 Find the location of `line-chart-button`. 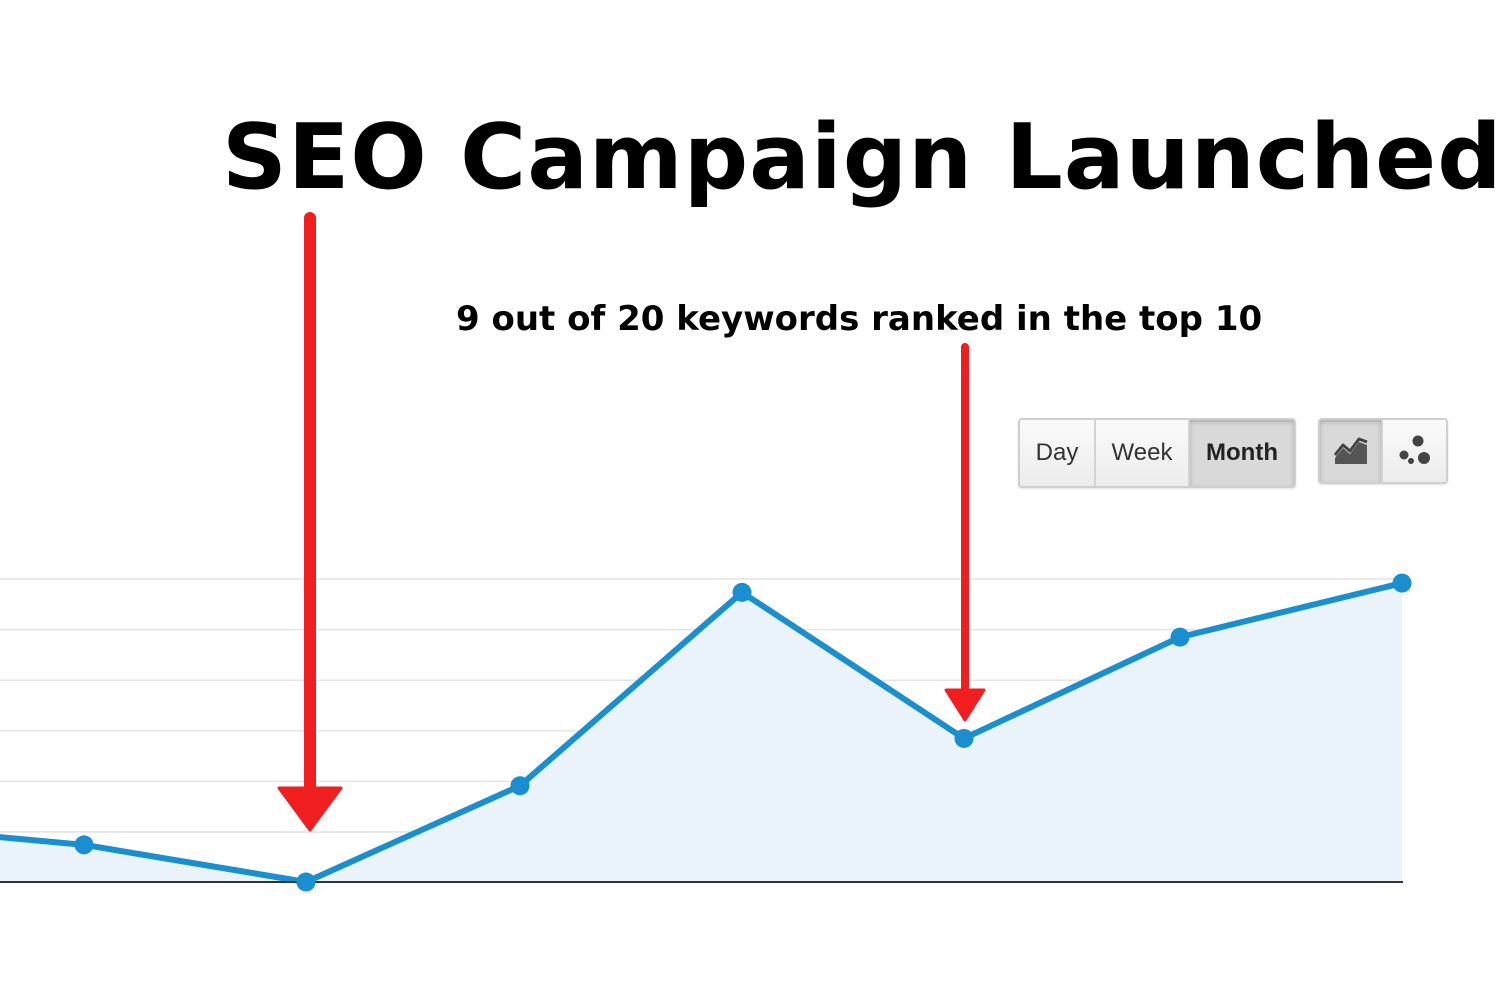

line-chart-button is located at coordinates (1351, 451).